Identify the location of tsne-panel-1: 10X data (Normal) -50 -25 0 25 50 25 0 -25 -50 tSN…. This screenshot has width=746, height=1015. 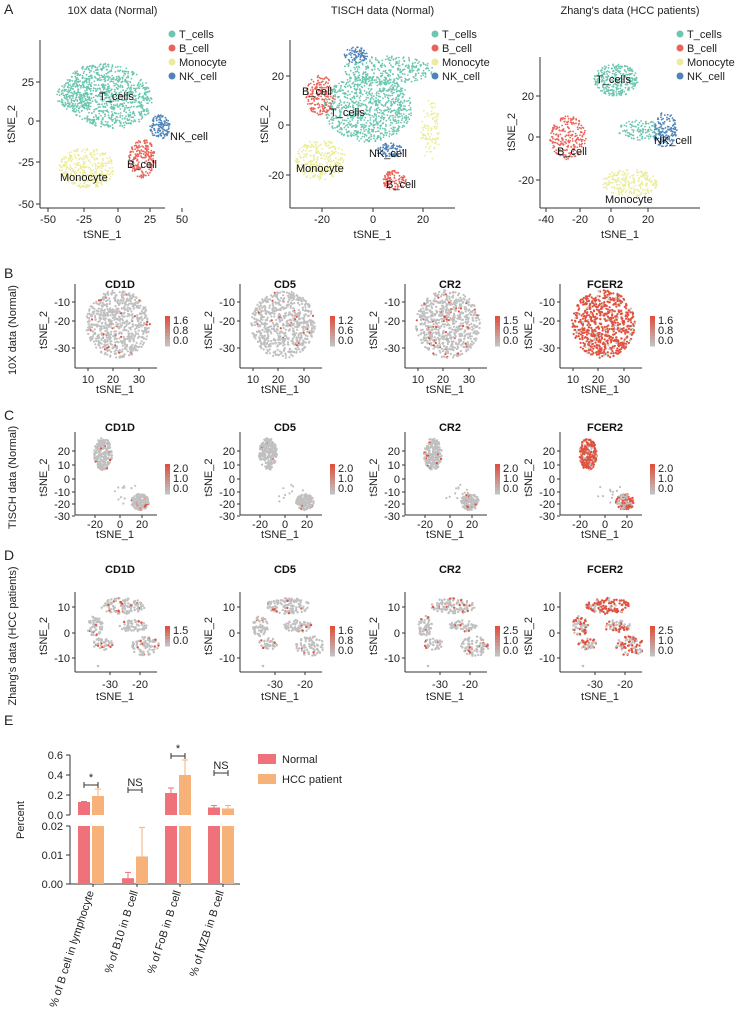
(116, 123).